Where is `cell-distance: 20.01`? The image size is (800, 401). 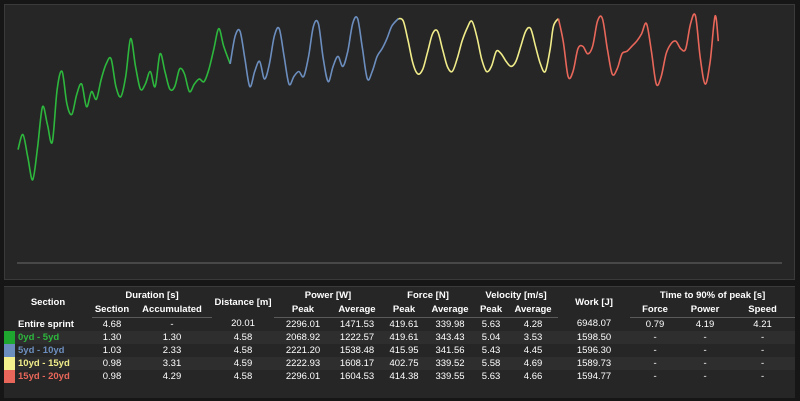
cell-distance: 20.01 is located at coordinates (243, 324).